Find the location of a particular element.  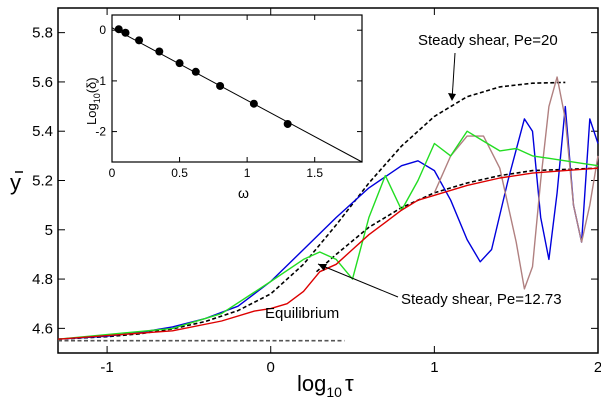

annotation-steady-pe1273: Steady shear, Pe=12.73 is located at coordinates (481, 299).